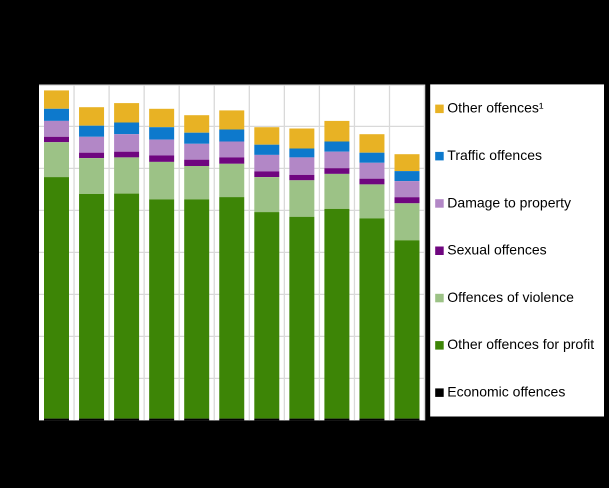 Image resolution: width=609 pixels, height=488 pixels. I want to click on svg-text: Other offences¹, so click(495, 108).